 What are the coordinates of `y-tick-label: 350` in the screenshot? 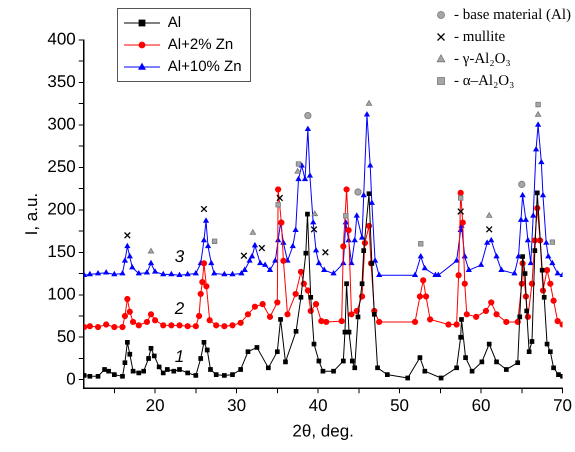 It's located at (61, 82).